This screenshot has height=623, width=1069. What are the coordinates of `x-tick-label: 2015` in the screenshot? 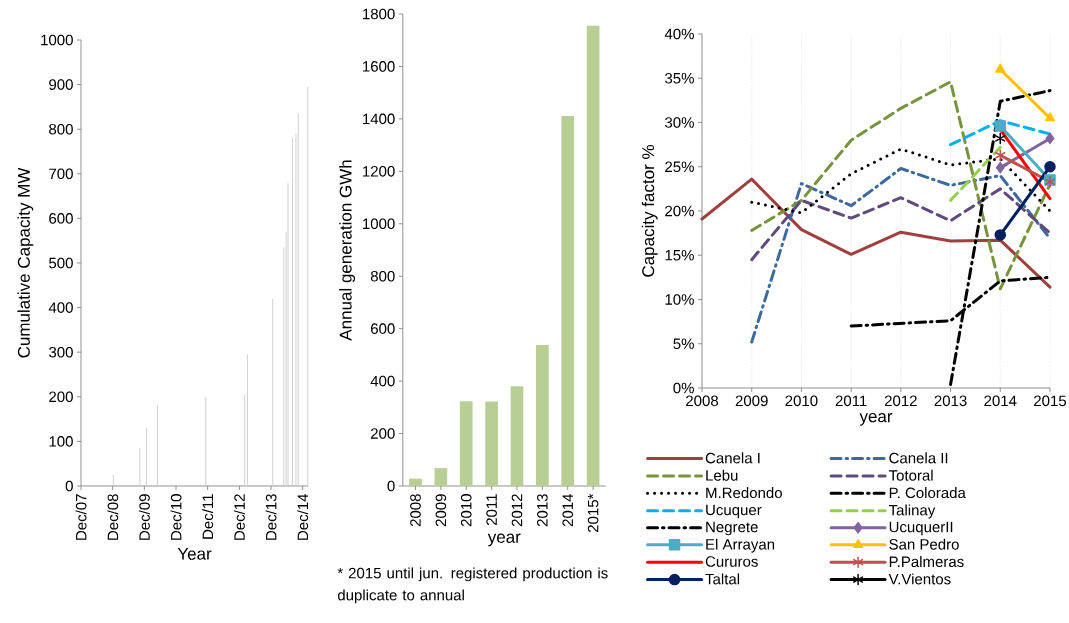 It's located at (1050, 401).